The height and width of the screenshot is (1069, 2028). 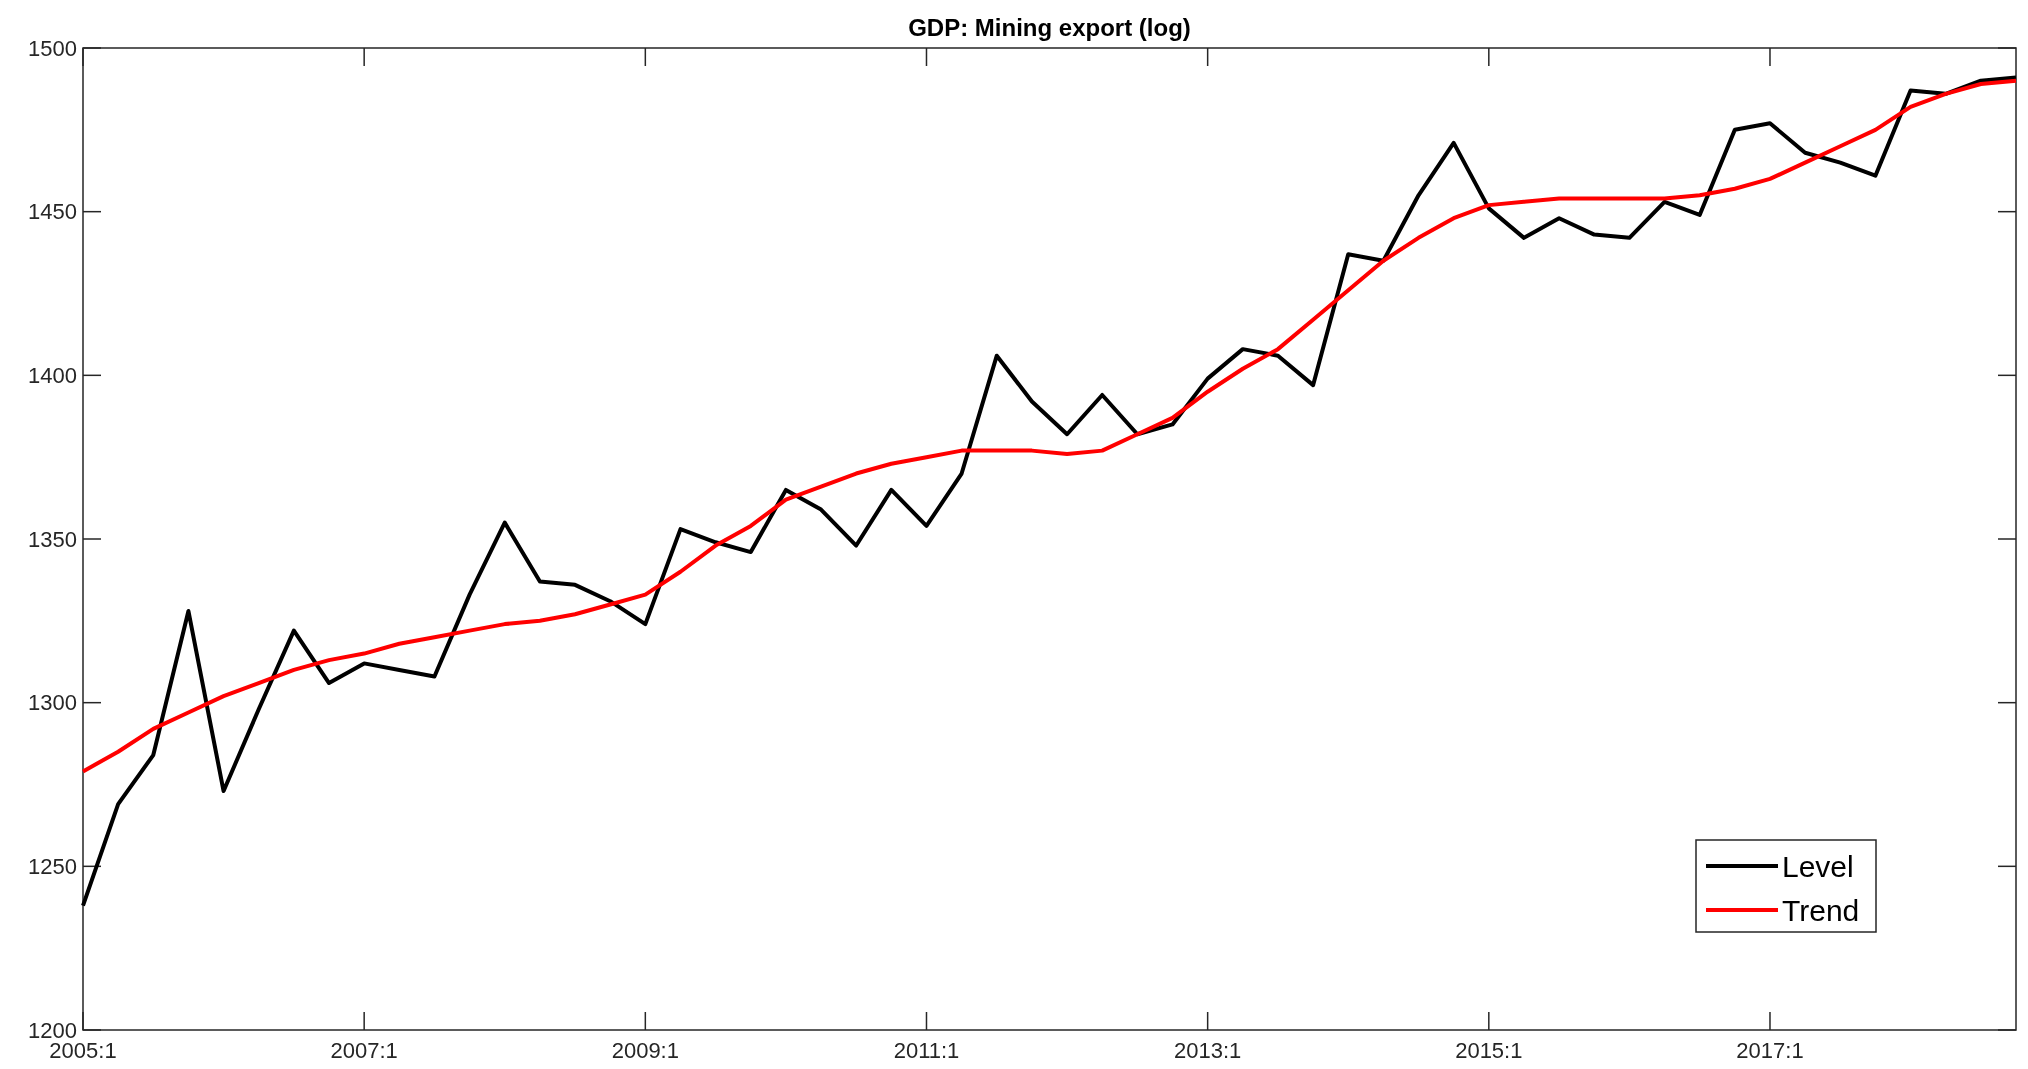 I want to click on y-tick-label: 1500, so click(x=52, y=48).